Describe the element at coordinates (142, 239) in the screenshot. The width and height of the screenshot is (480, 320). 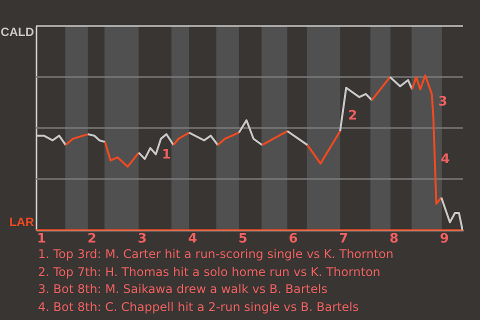
I see `x-tick-label: 3` at that location.